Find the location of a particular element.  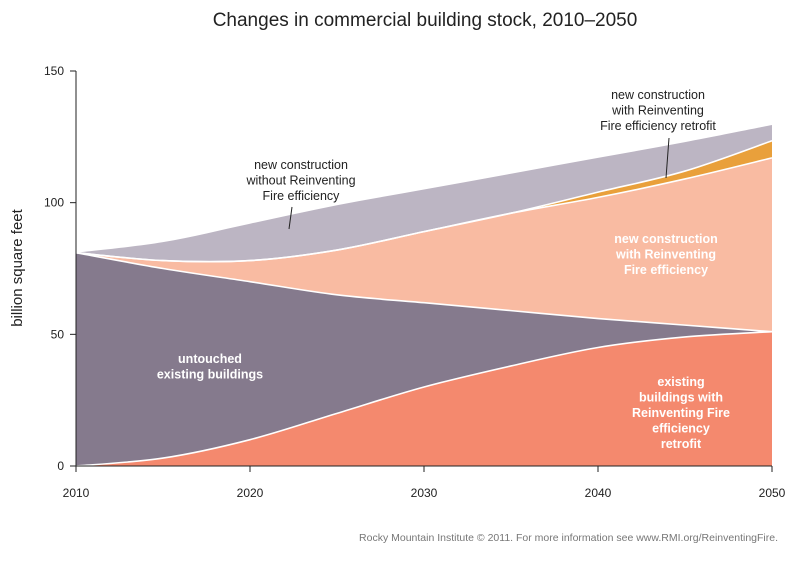

x-tick-label: 2020 is located at coordinates (250, 493).